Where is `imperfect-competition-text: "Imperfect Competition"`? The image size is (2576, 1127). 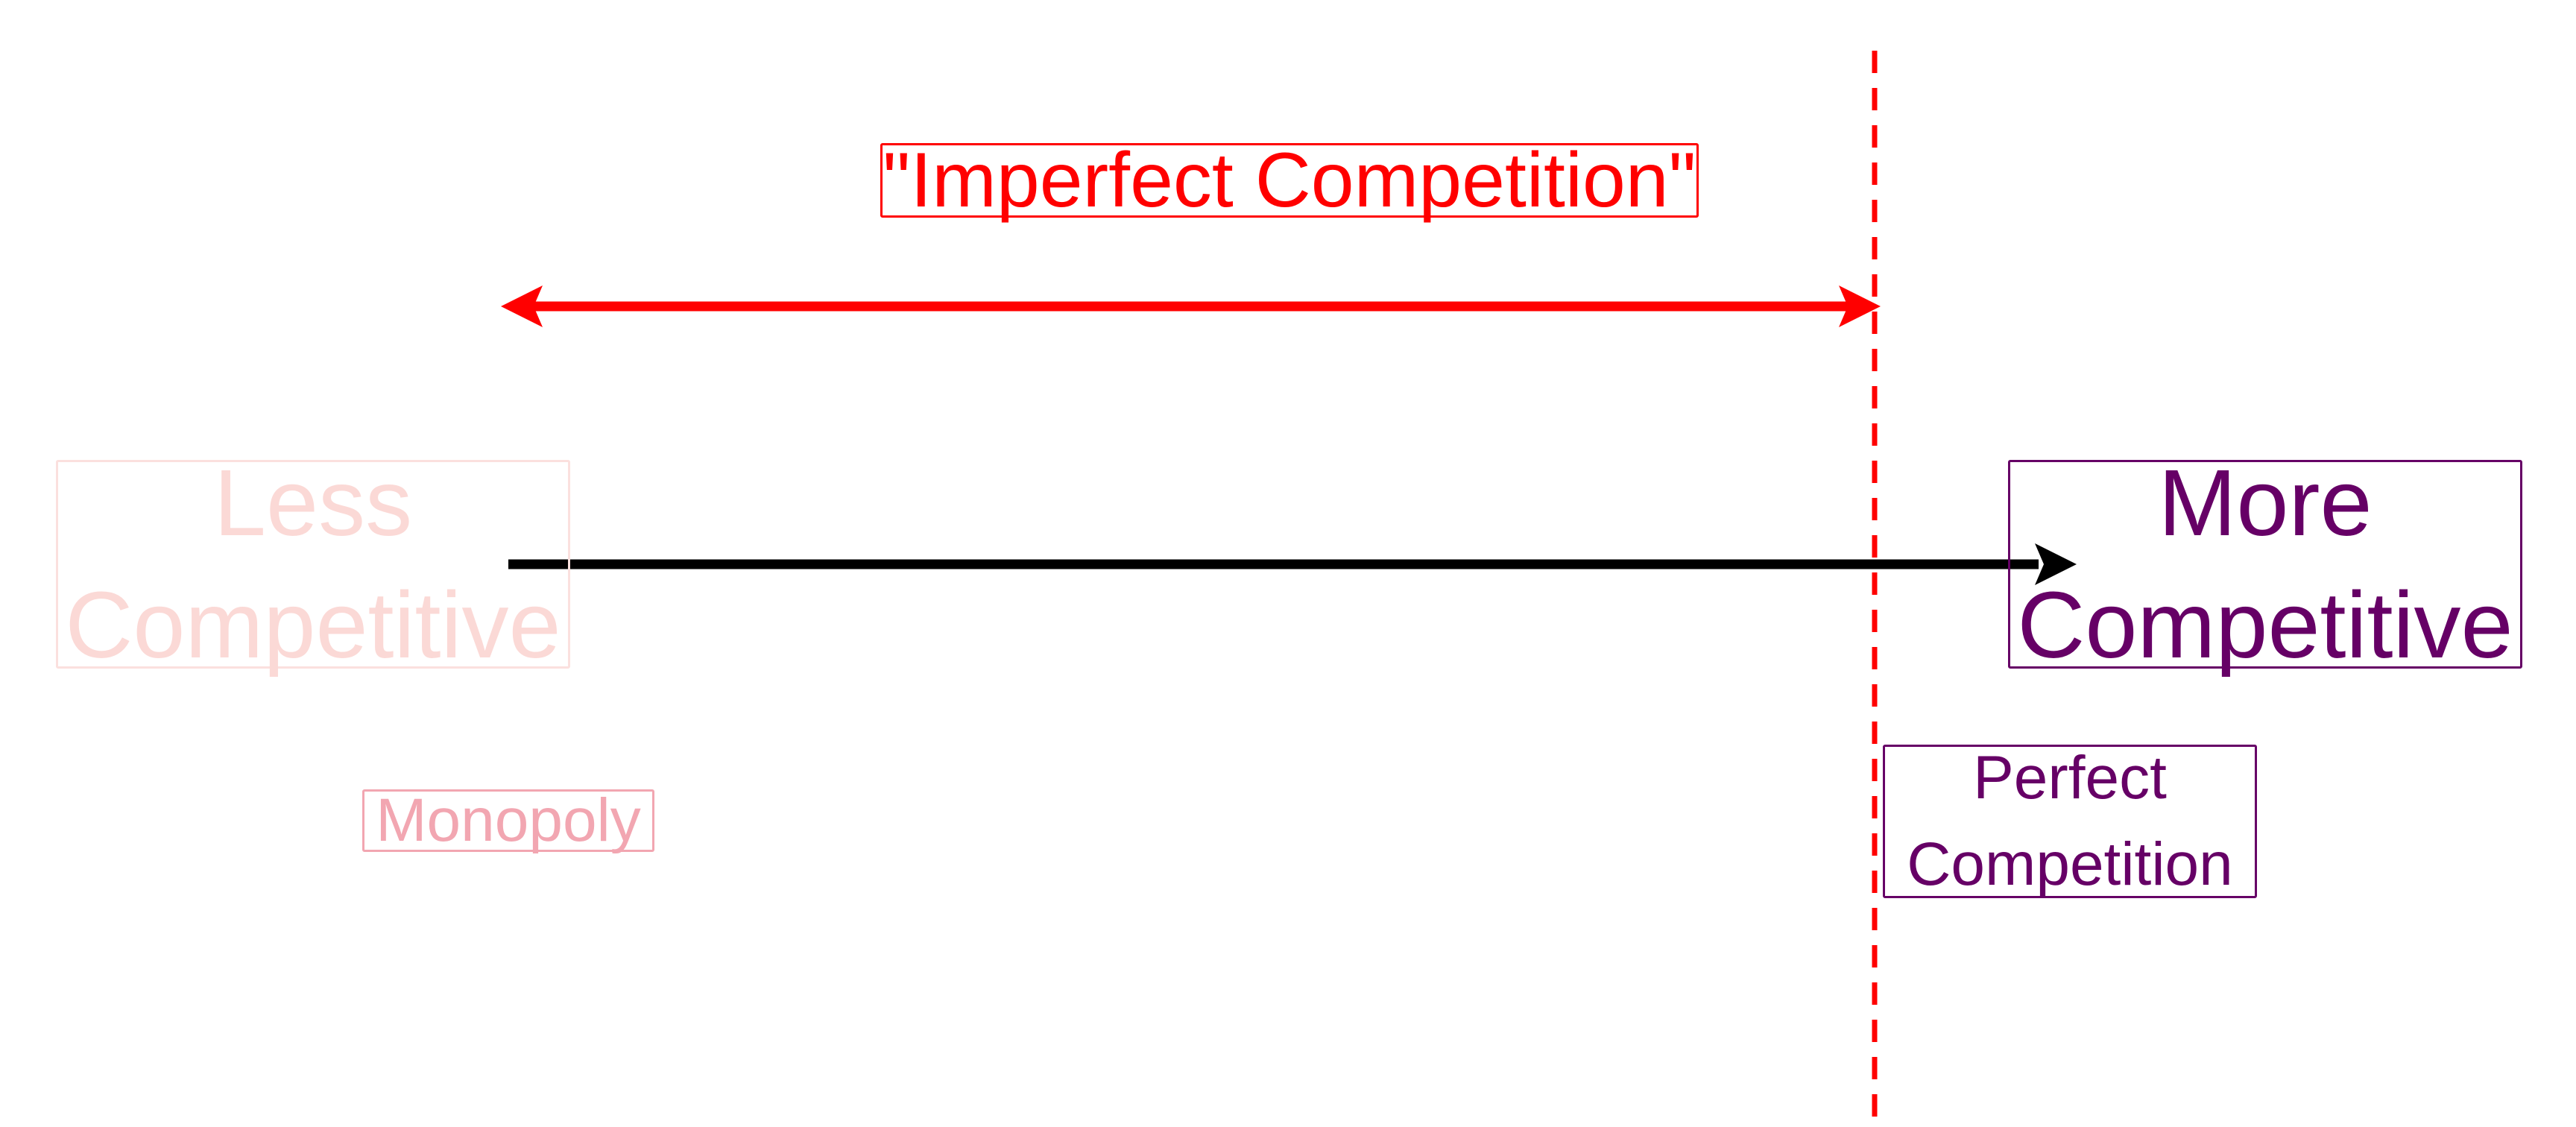 imperfect-competition-text: "Imperfect Competition" is located at coordinates (1289, 180).